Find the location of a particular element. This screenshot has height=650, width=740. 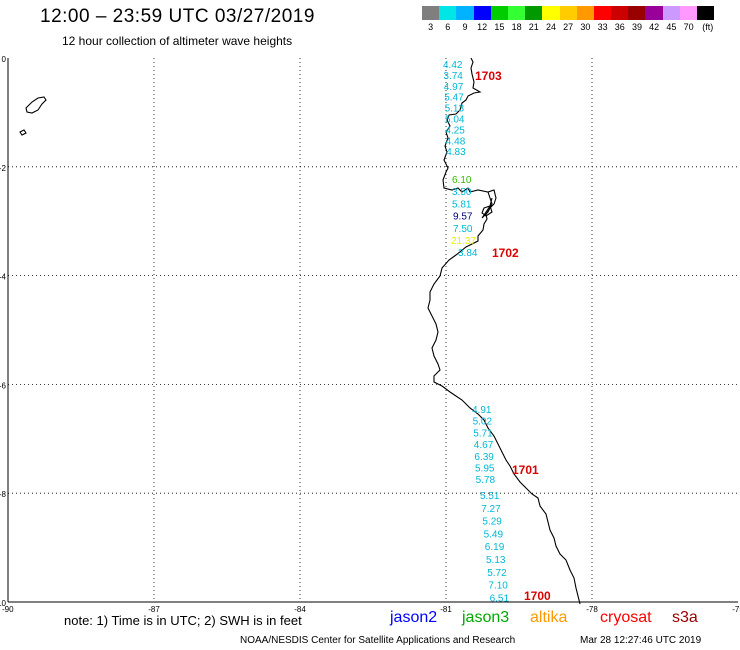

satellite-legend-jason3: jason3 is located at coordinates (486, 617).